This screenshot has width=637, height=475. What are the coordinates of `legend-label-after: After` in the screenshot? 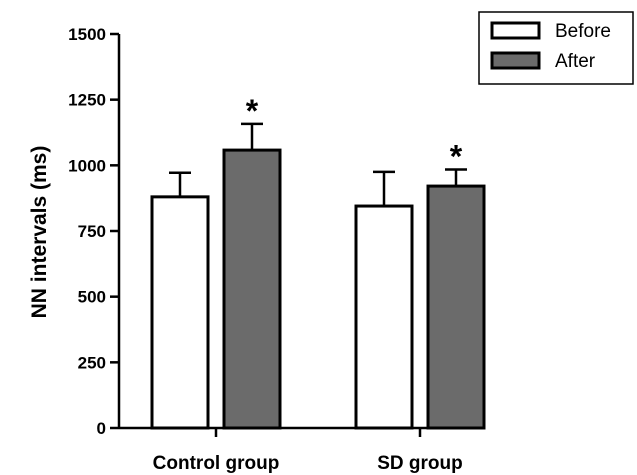 It's located at (575, 61).